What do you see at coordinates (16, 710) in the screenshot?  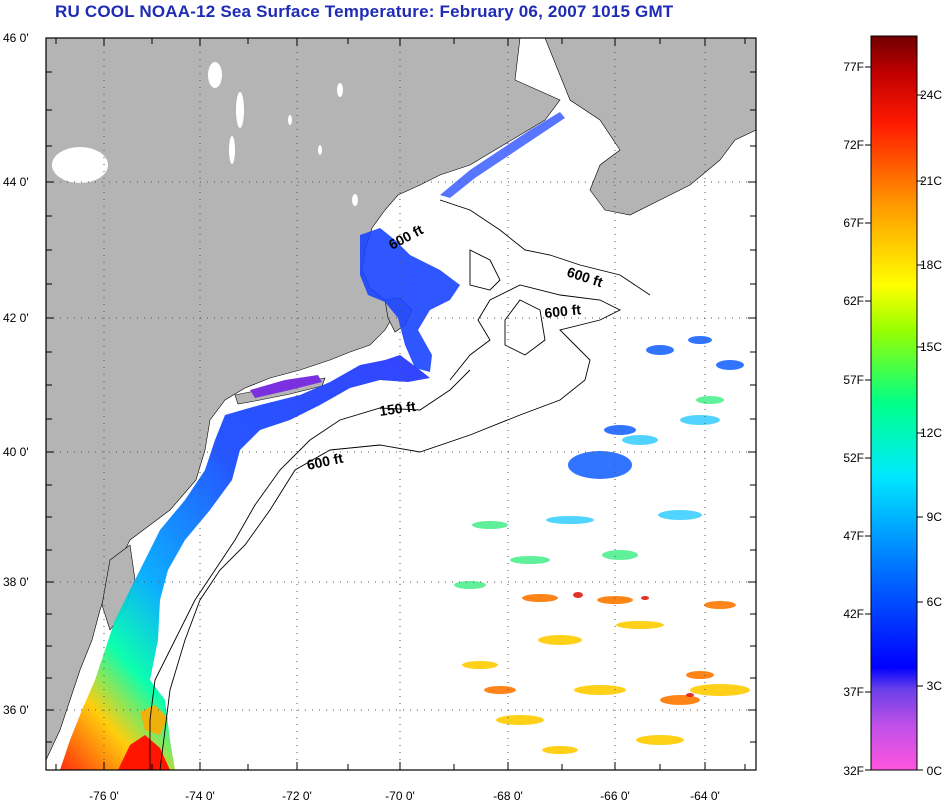 I see `lat-label: 36 0'` at bounding box center [16, 710].